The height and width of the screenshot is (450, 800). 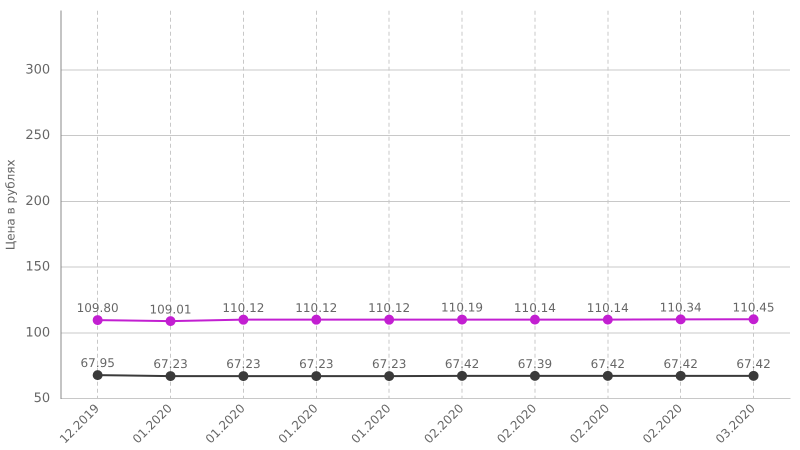 What do you see at coordinates (37, 136) in the screenshot?
I see `y-tick-label: 250` at bounding box center [37, 136].